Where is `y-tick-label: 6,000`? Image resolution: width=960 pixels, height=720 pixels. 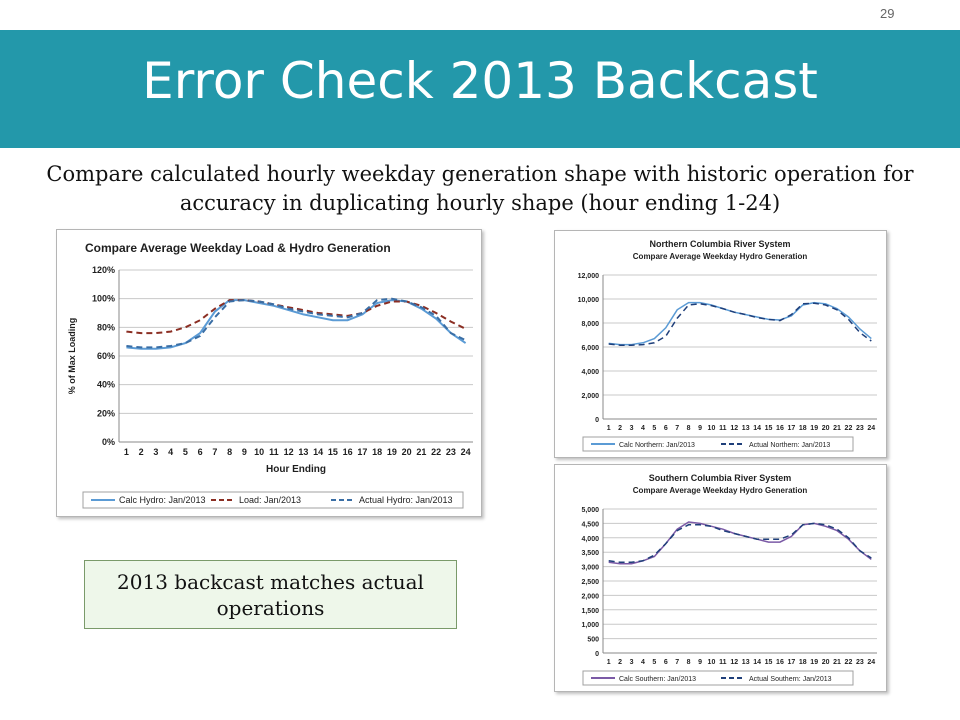 y-tick-label: 6,000 is located at coordinates (590, 348).